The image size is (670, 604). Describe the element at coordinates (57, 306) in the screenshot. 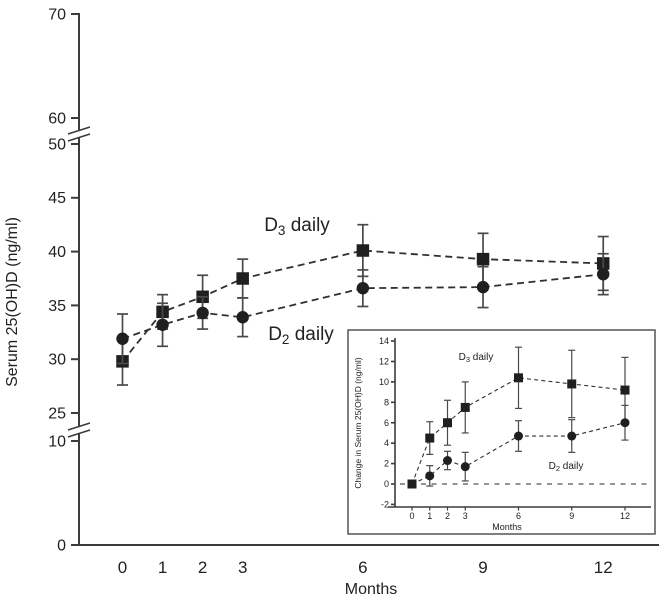

I see `y-tick-label: 35` at that location.